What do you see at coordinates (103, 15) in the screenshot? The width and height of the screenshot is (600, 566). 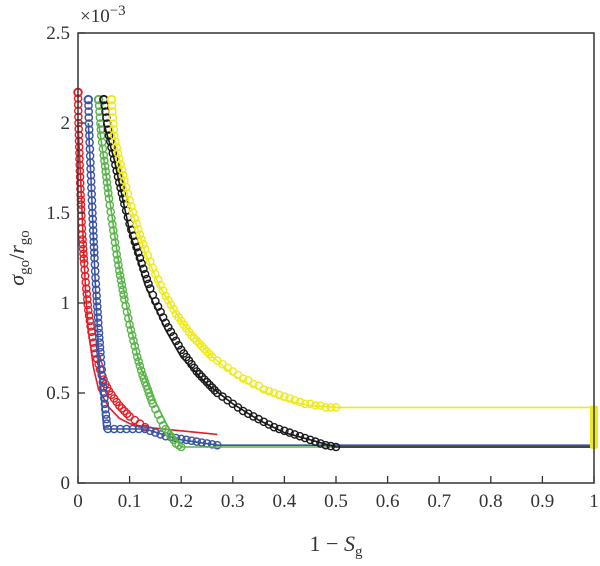 I see `y-exponent-label: ×10⁻³` at bounding box center [103, 15].